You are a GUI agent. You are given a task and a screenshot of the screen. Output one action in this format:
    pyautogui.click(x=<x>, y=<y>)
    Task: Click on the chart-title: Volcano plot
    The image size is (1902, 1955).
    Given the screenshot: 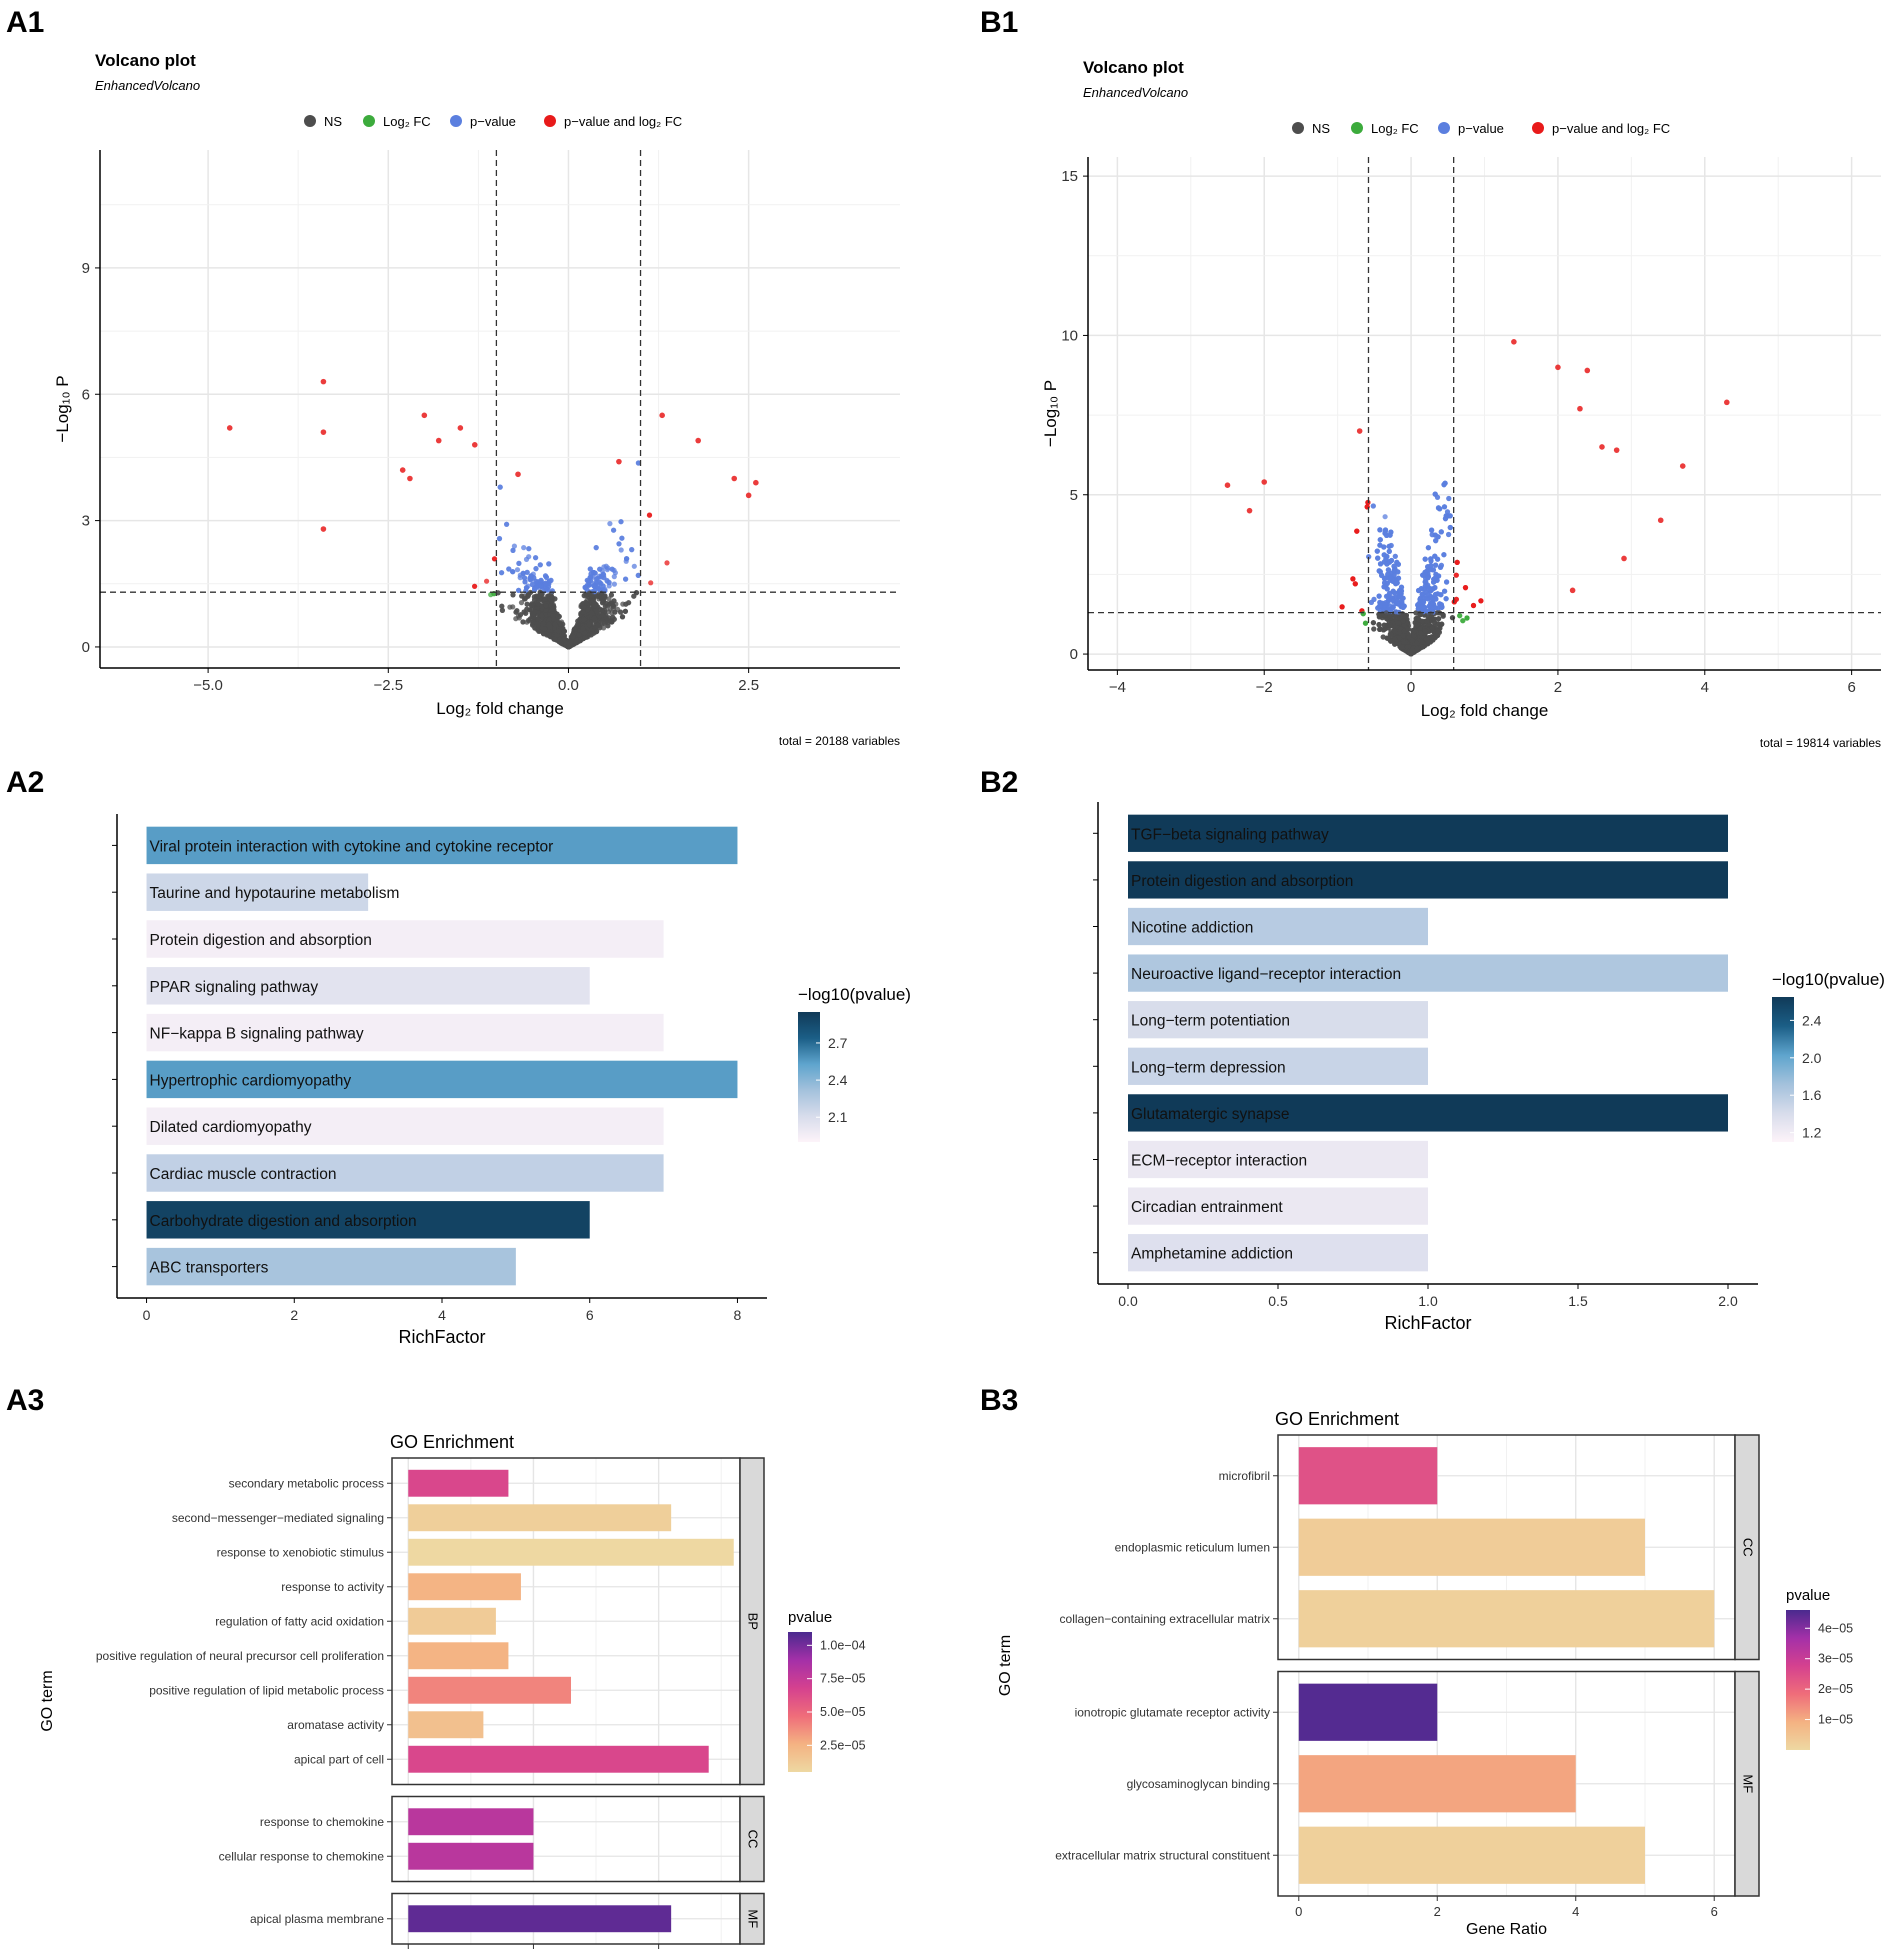 What is the action you would take?
    pyautogui.click(x=145, y=60)
    